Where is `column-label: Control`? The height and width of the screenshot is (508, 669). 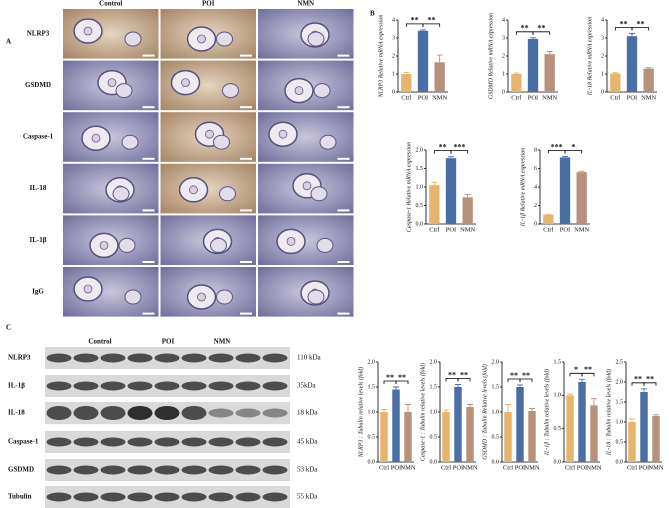
column-label: Control is located at coordinates (110, 4).